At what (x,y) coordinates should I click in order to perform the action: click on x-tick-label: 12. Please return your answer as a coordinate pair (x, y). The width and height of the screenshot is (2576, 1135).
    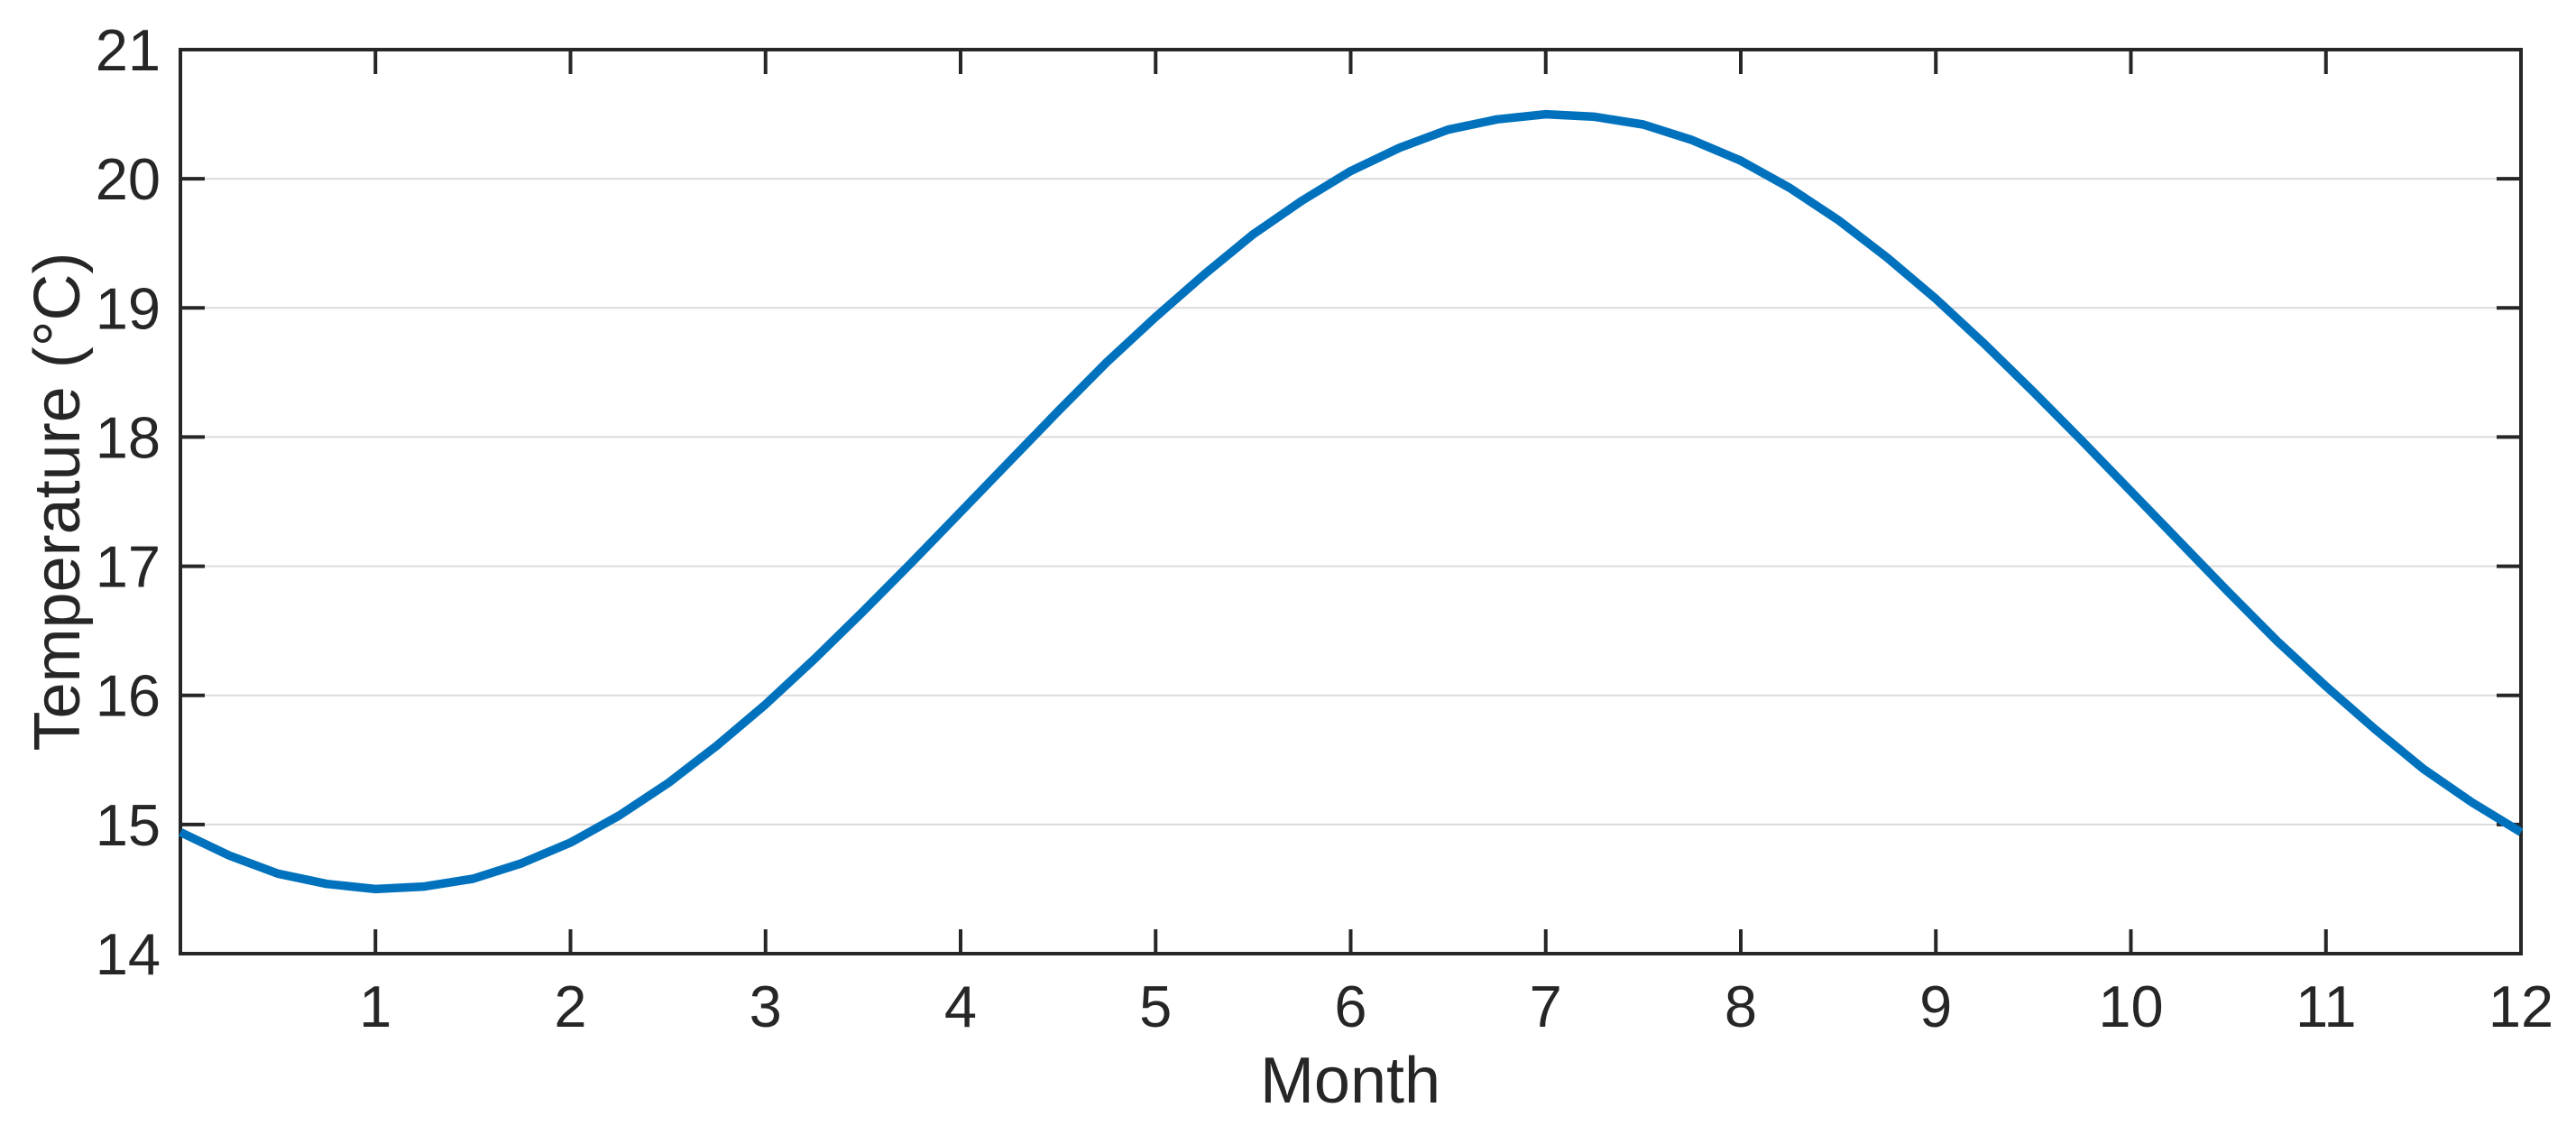
    Looking at the image, I should click on (2521, 1006).